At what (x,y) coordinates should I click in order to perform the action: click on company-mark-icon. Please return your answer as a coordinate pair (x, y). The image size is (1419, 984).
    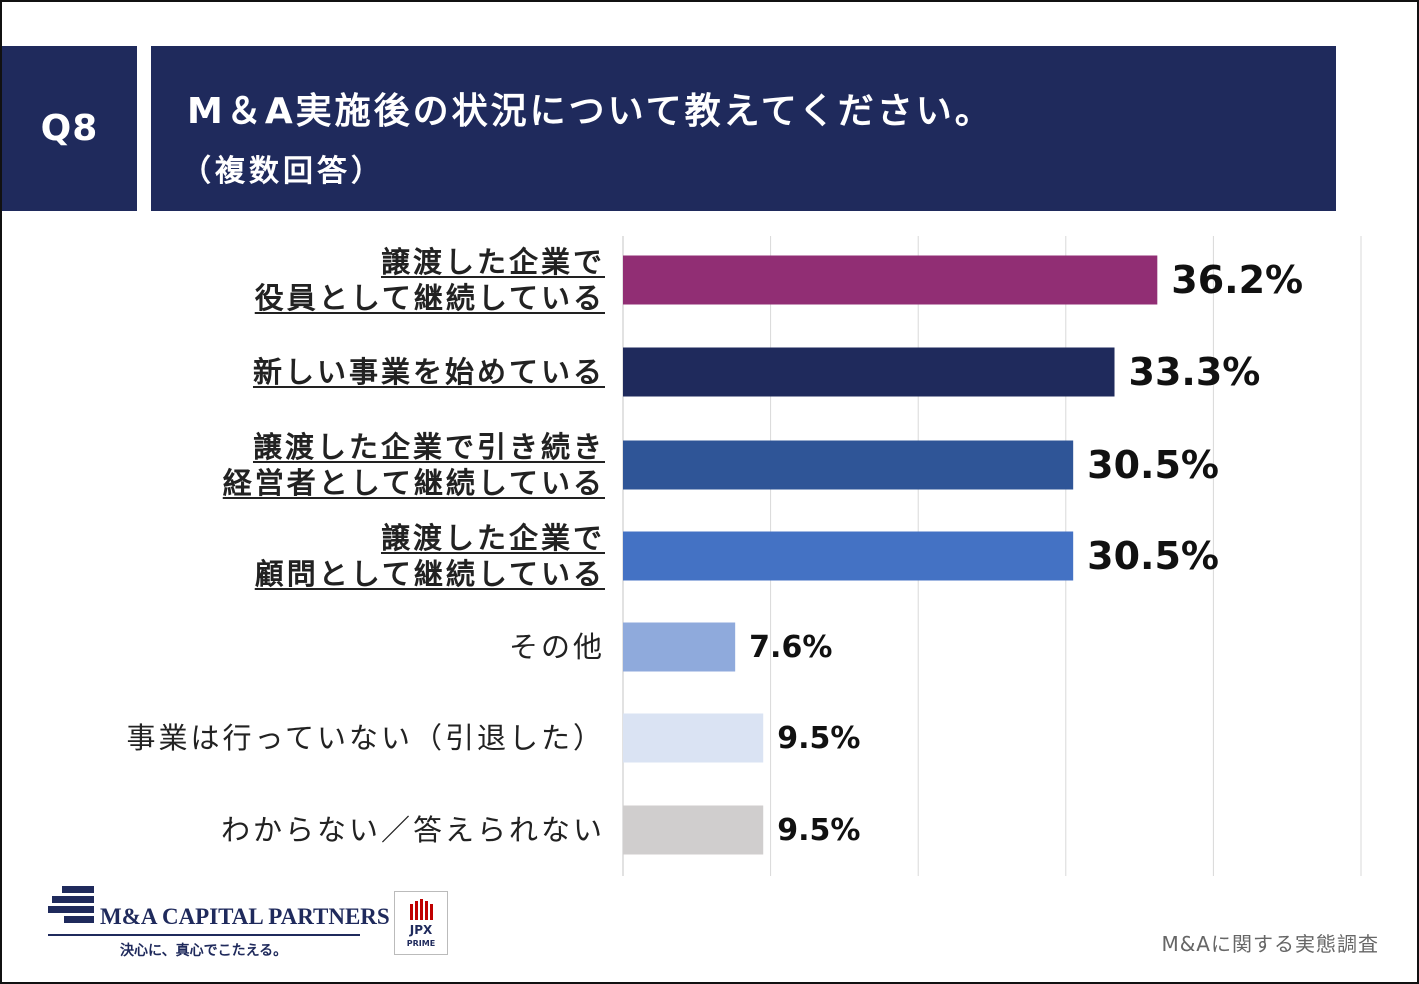
    Looking at the image, I should click on (71, 904).